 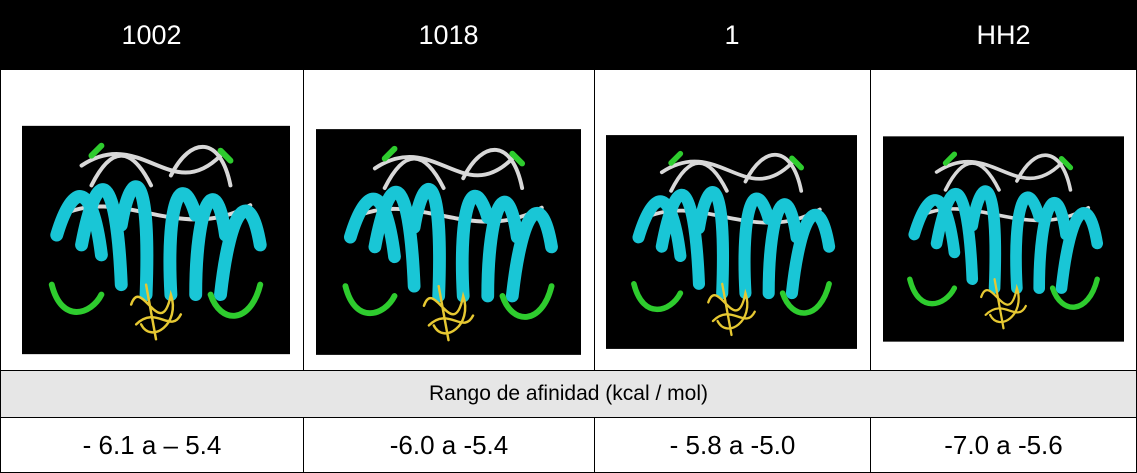 What do you see at coordinates (1003, 35) in the screenshot?
I see `header-cell: HH2` at bounding box center [1003, 35].